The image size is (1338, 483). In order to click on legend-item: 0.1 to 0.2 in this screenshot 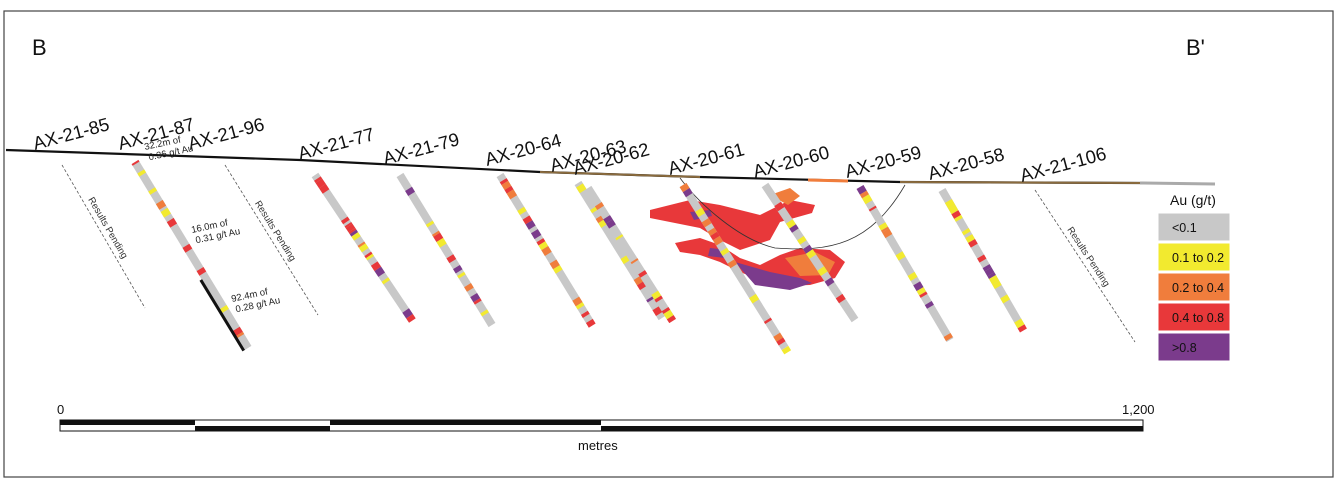, I will do `click(1194, 257)`.